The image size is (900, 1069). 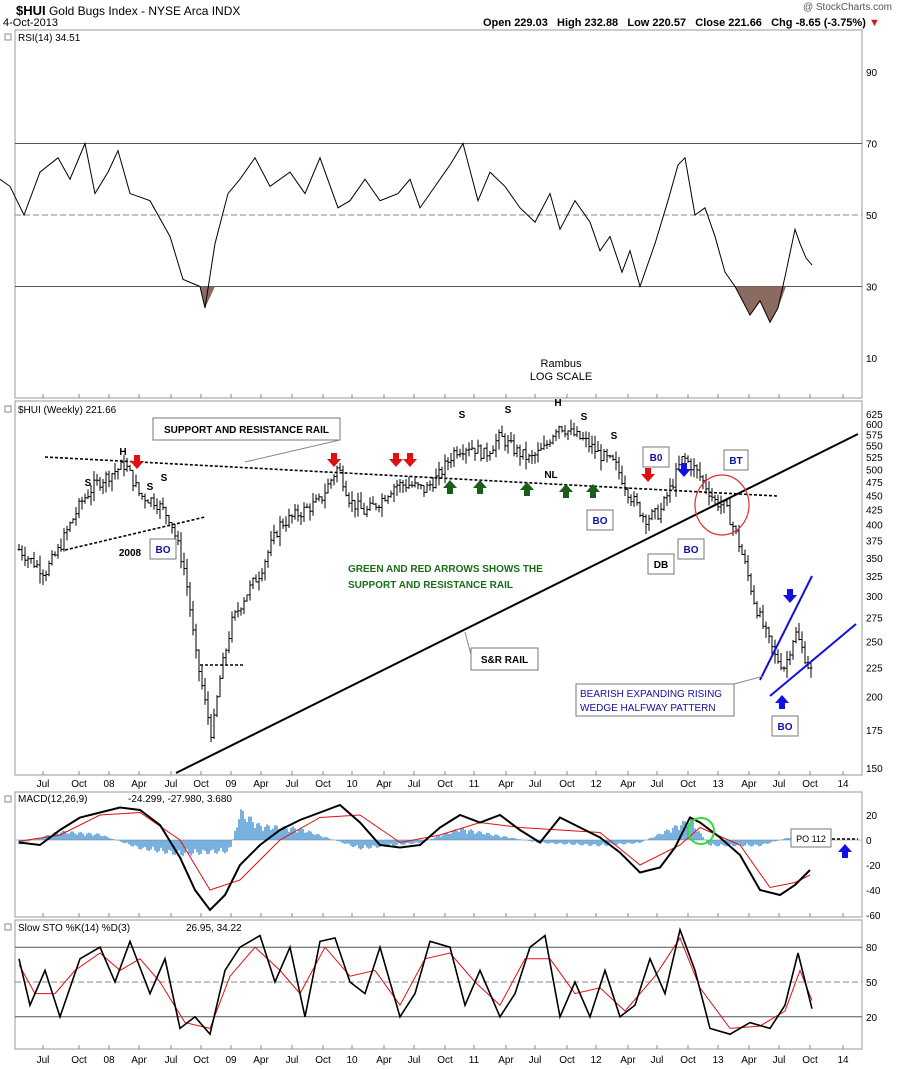 What do you see at coordinates (749, 1060) in the screenshot?
I see `x-tick-label-sto: Apr` at bounding box center [749, 1060].